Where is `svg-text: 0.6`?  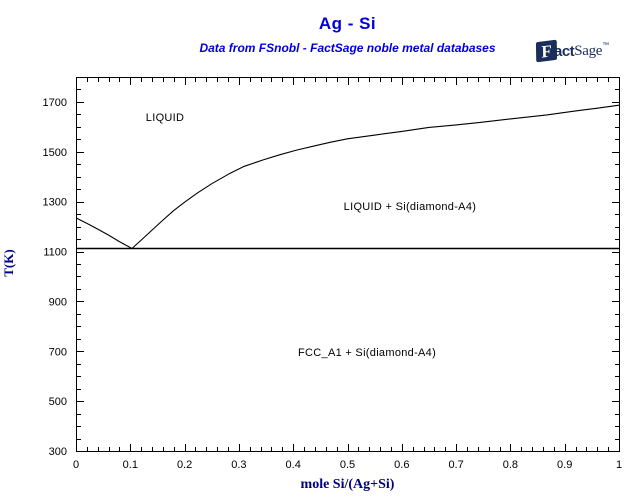
svg-text: 0.6 is located at coordinates (401, 465).